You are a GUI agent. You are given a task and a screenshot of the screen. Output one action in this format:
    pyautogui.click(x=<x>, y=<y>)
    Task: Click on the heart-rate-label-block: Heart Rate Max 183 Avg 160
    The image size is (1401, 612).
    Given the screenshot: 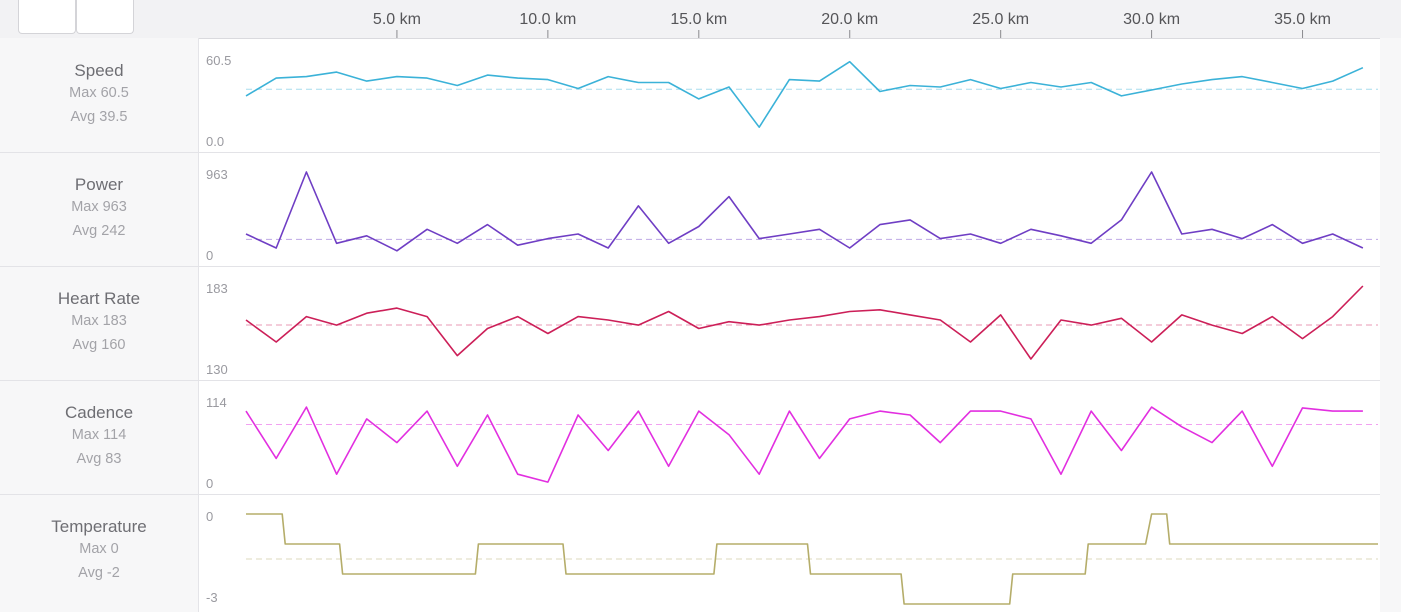 What is the action you would take?
    pyautogui.click(x=99, y=323)
    